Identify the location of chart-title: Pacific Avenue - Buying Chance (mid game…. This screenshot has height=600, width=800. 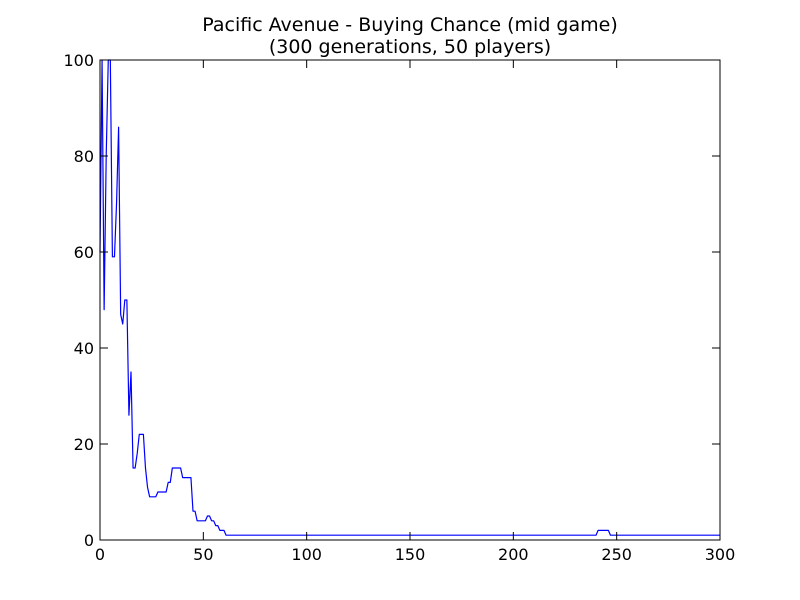
(409, 25).